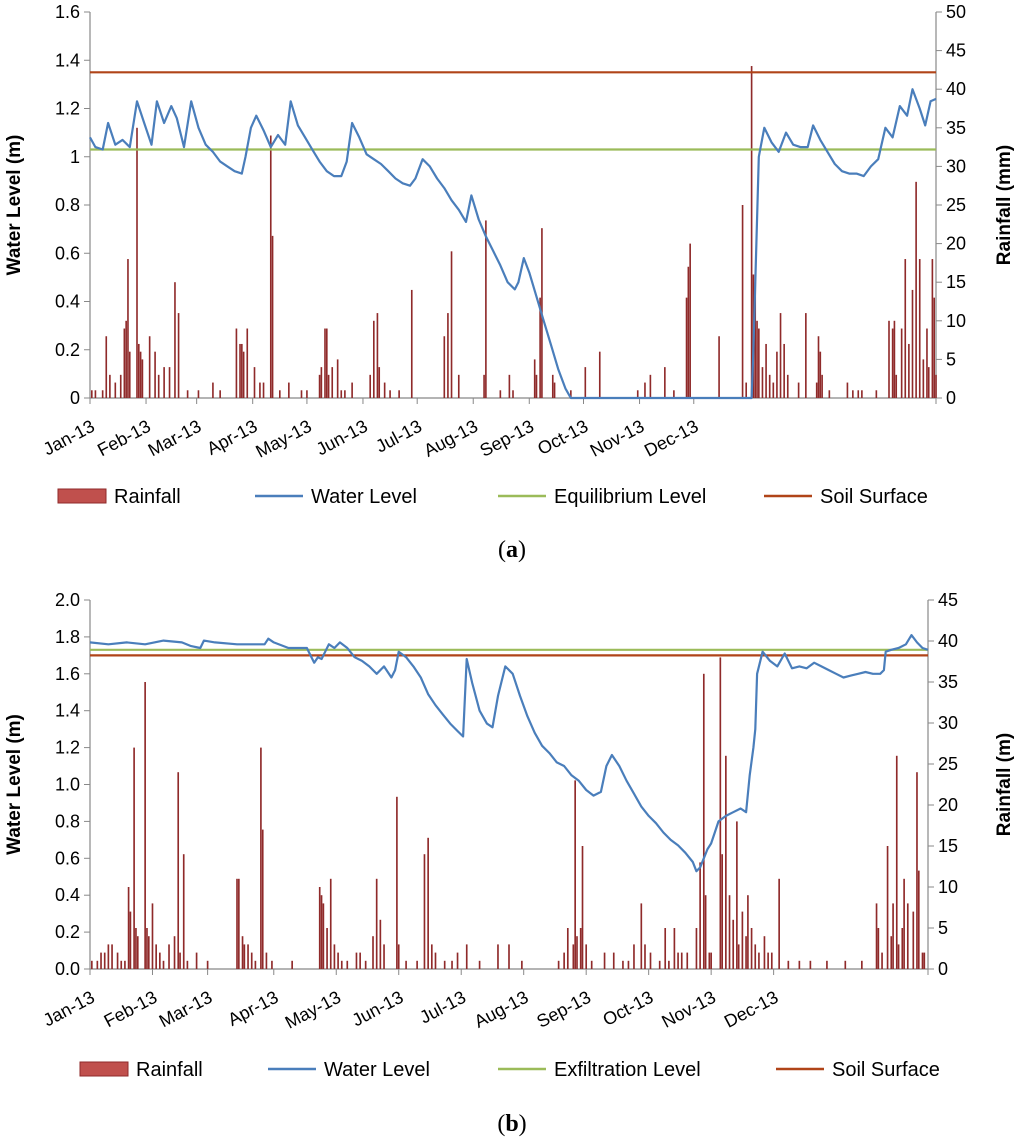  What do you see at coordinates (956, 166) in the screenshot?
I see `right-tick-label: 30` at bounding box center [956, 166].